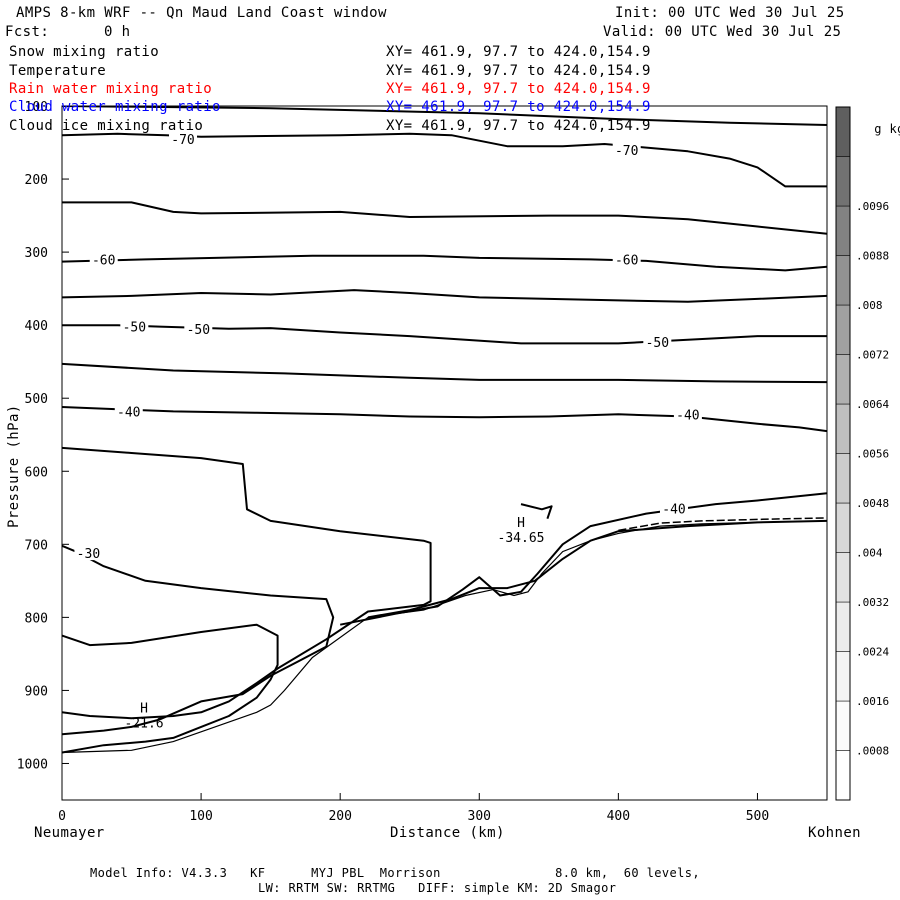  Describe the element at coordinates (339, 816) in the screenshot. I see `x-tick-label: 200` at that location.